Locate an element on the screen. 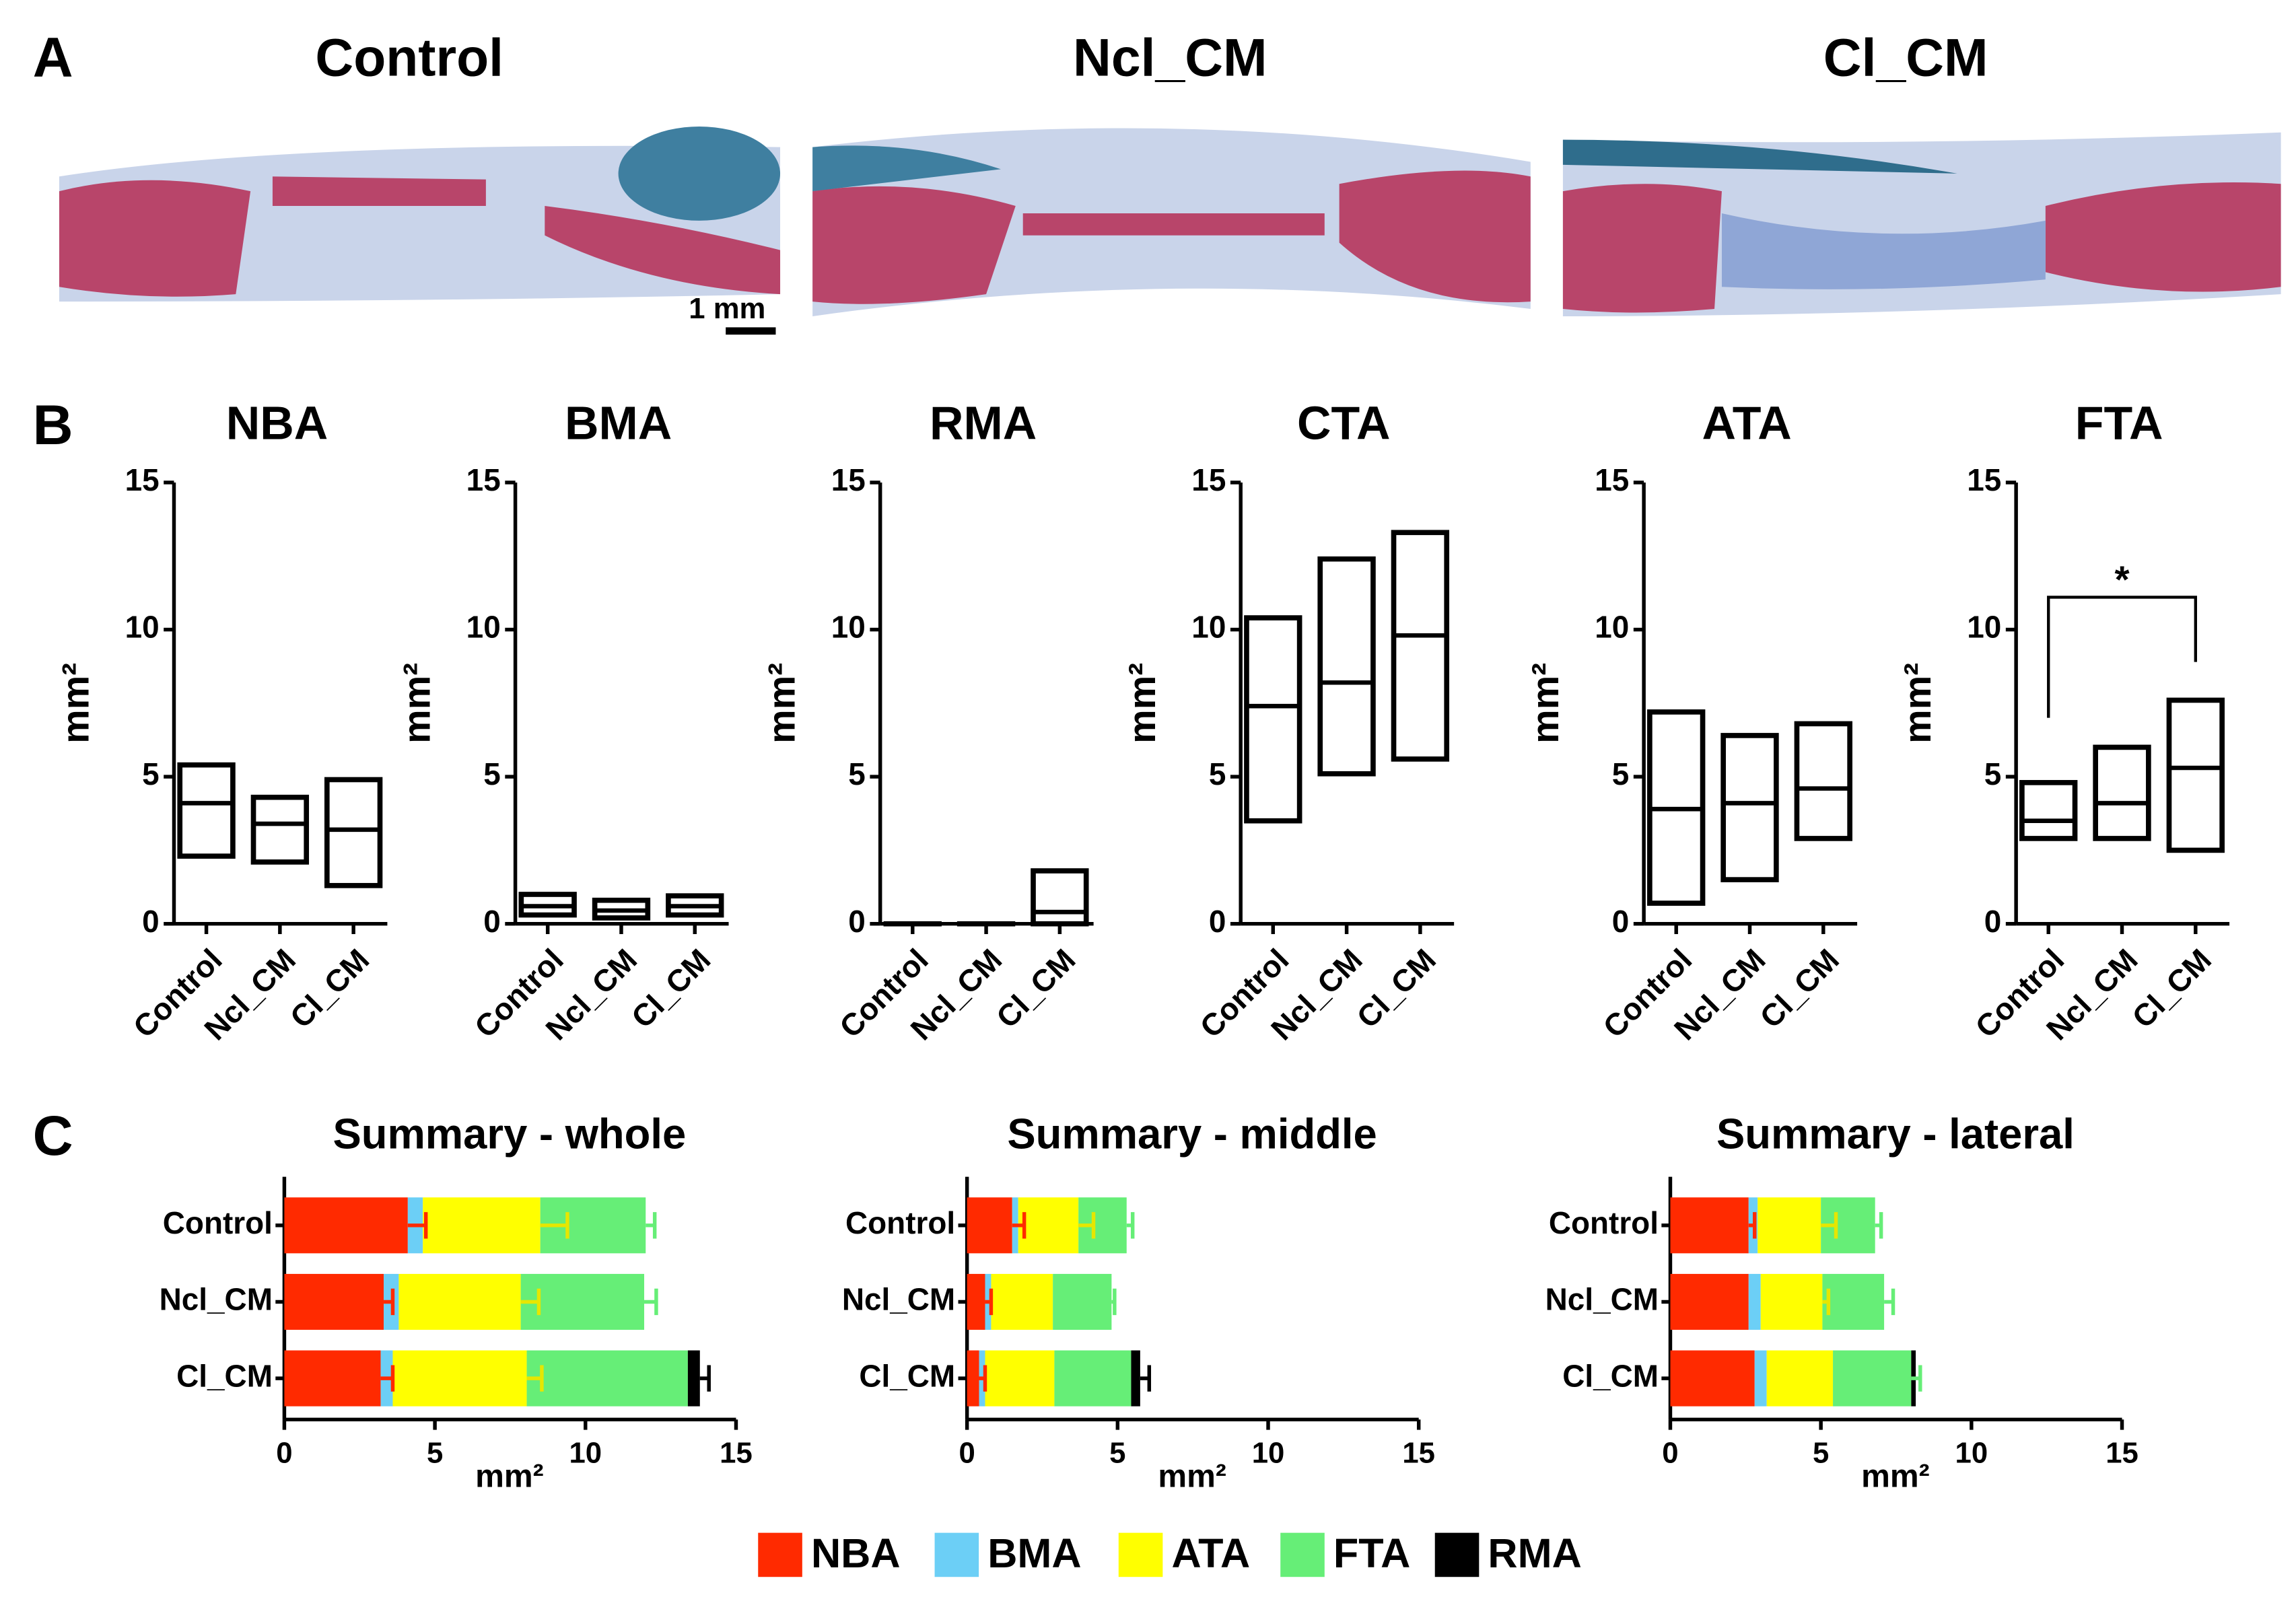 The height and width of the screenshot is (1599, 2296). significance-bracket is located at coordinates (2122, 657).